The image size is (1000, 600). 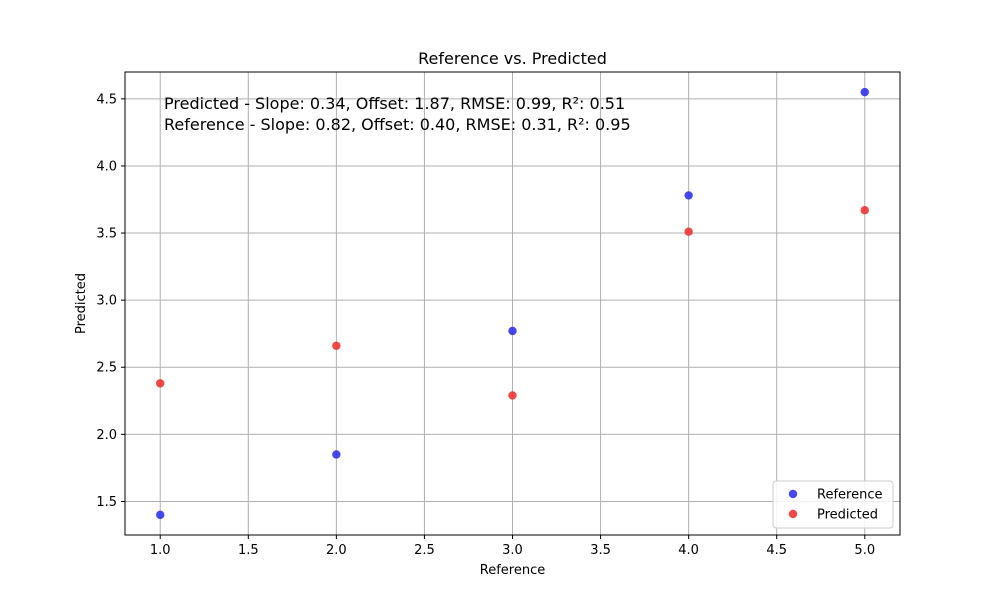 I want to click on x-tick-label: 2.5, so click(x=424, y=550).